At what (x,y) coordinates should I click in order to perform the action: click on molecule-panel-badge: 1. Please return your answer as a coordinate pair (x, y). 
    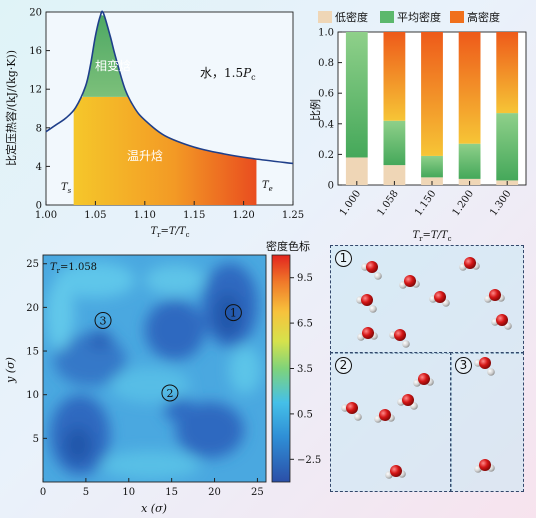
    Looking at the image, I should click on (343, 258).